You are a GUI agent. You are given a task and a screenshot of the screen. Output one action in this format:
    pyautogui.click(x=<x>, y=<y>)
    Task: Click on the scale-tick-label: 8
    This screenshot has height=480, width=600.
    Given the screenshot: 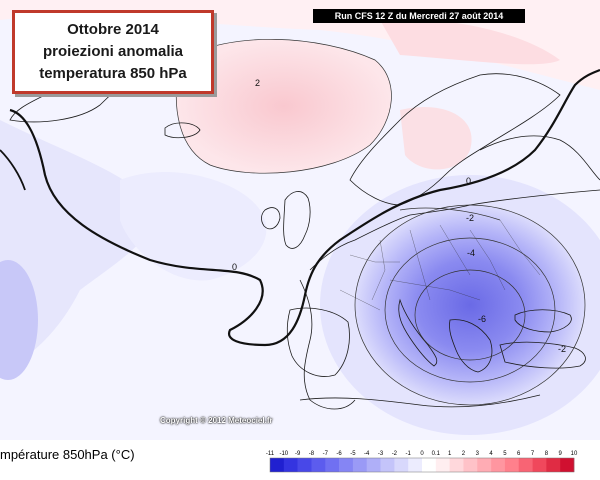 What is the action you would take?
    pyautogui.click(x=547, y=454)
    